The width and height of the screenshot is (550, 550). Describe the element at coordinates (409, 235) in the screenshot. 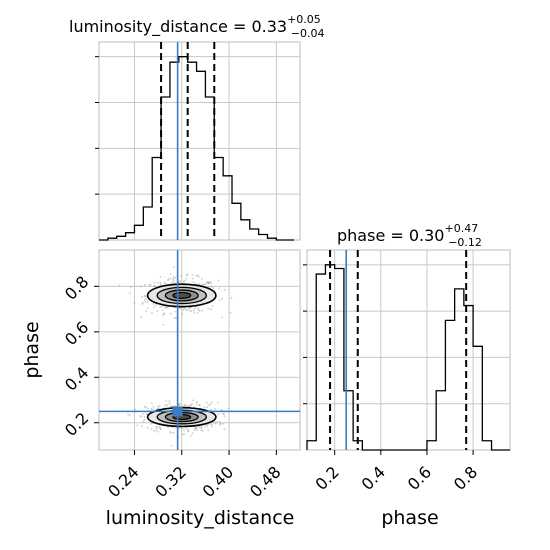

I see `hist-title: phase = 0.30+0.47 −0.12` at that location.